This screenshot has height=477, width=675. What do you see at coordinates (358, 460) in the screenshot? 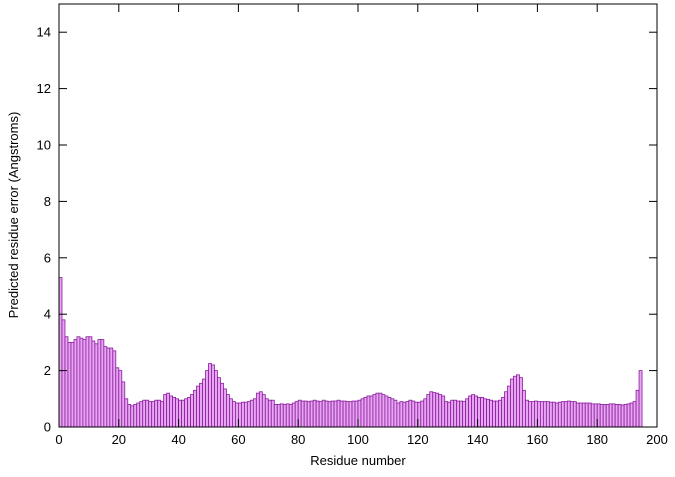
I see `x-axis-label: Residue number` at bounding box center [358, 460].